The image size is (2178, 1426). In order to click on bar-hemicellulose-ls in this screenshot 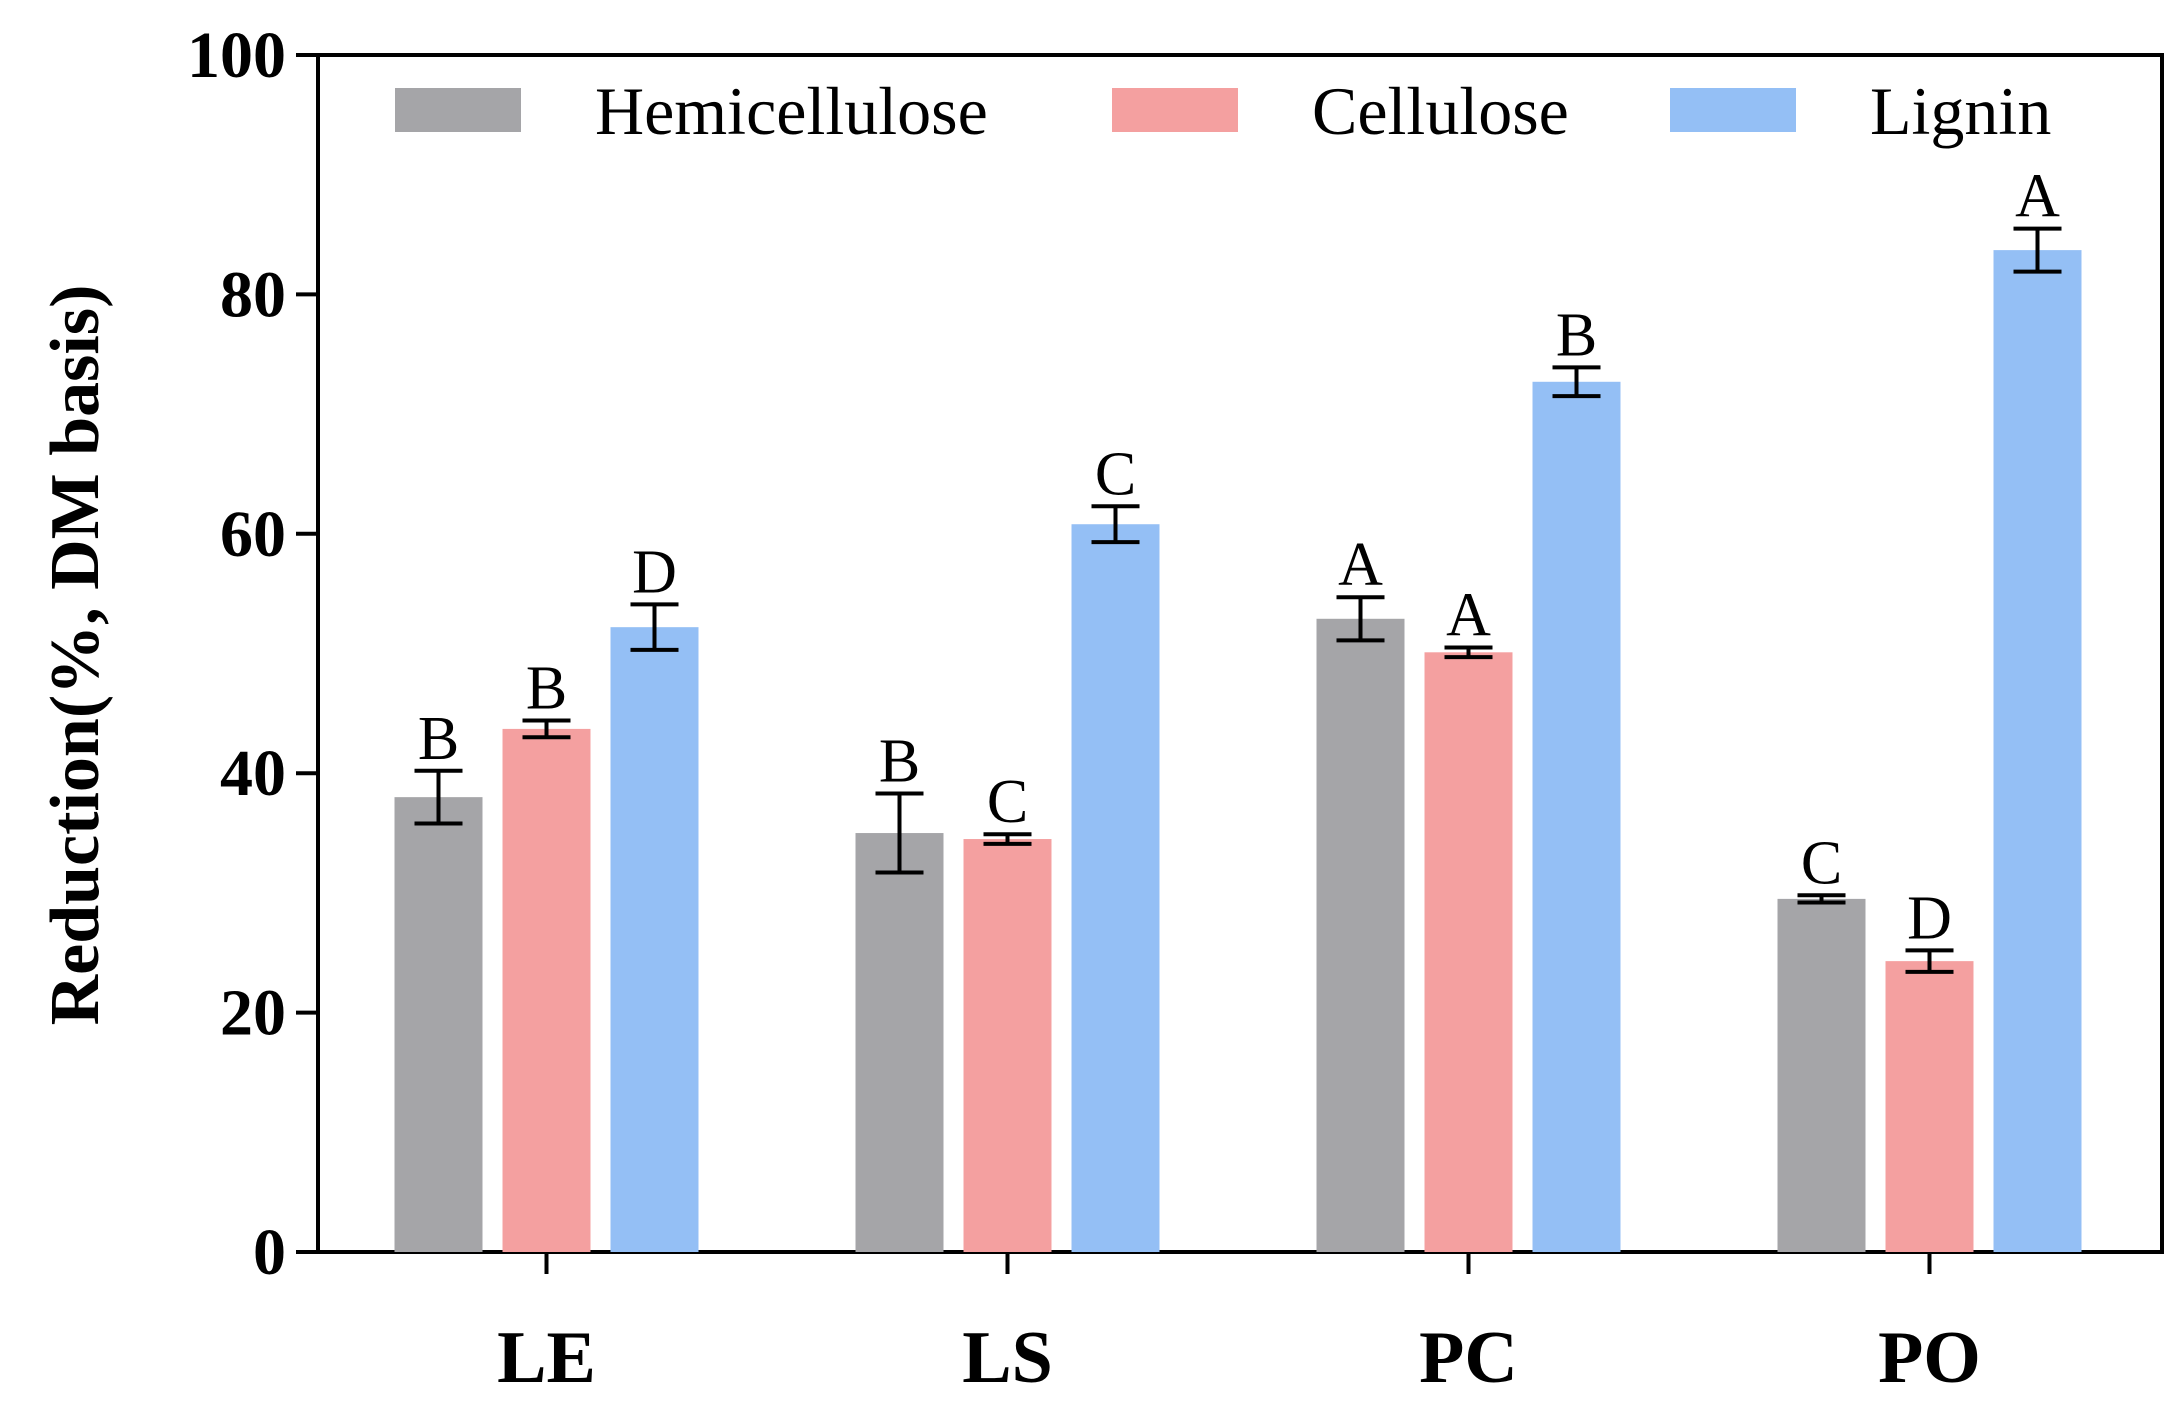, I will do `click(899, 1042)`.